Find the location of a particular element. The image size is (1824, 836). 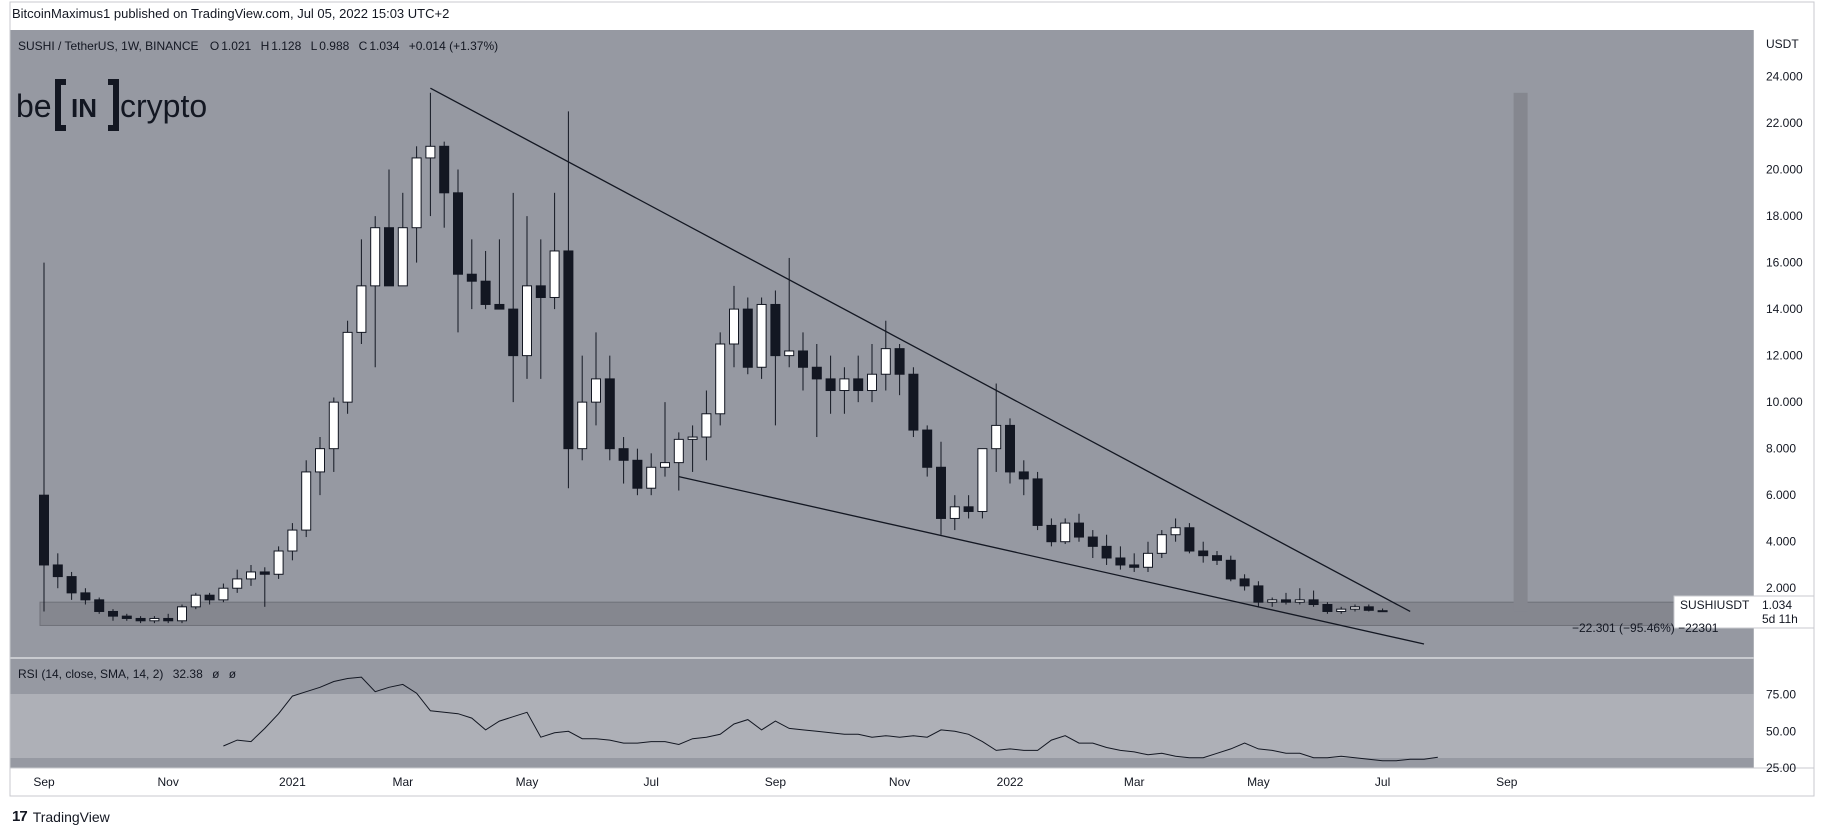

price-tick-label: 12.000 is located at coordinates (1784, 356).